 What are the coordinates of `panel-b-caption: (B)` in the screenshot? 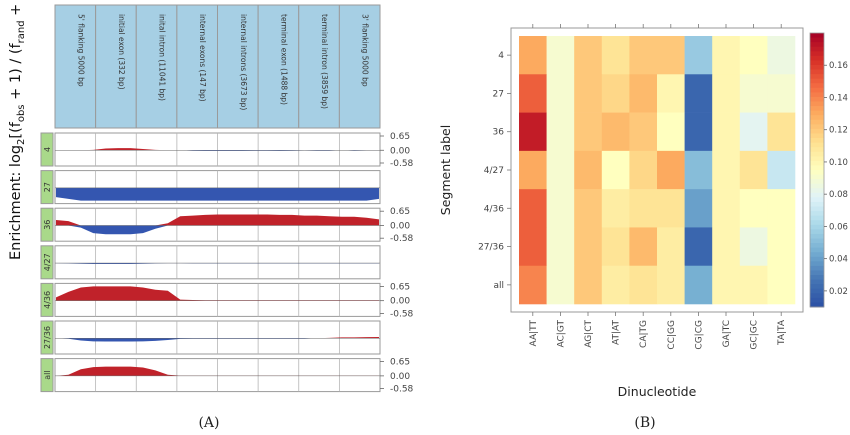 It's located at (644, 423).